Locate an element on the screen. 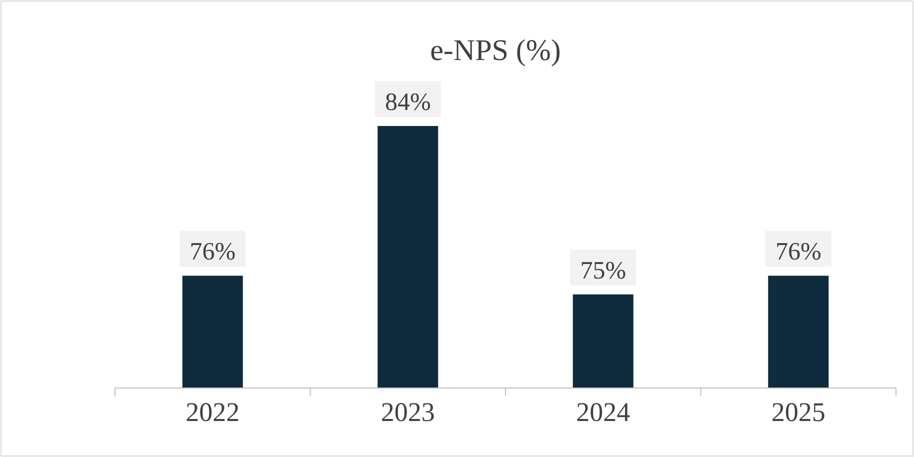  data-label: 84% is located at coordinates (407, 102).